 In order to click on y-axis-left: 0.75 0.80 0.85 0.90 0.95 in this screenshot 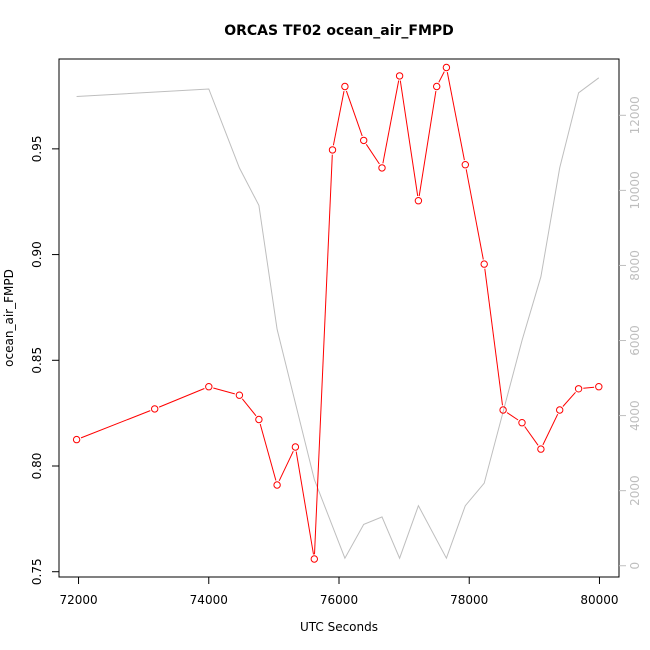, I will do `click(44, 360)`.